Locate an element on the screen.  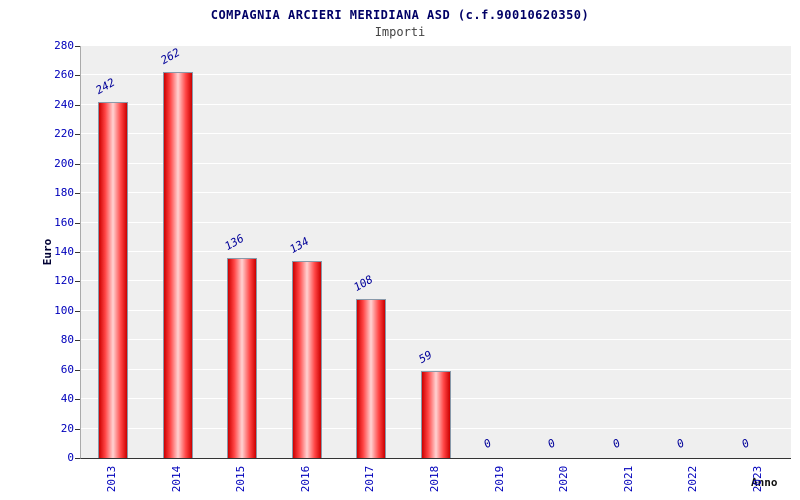
bar-value-label: 59 is located at coordinates (425, 357).